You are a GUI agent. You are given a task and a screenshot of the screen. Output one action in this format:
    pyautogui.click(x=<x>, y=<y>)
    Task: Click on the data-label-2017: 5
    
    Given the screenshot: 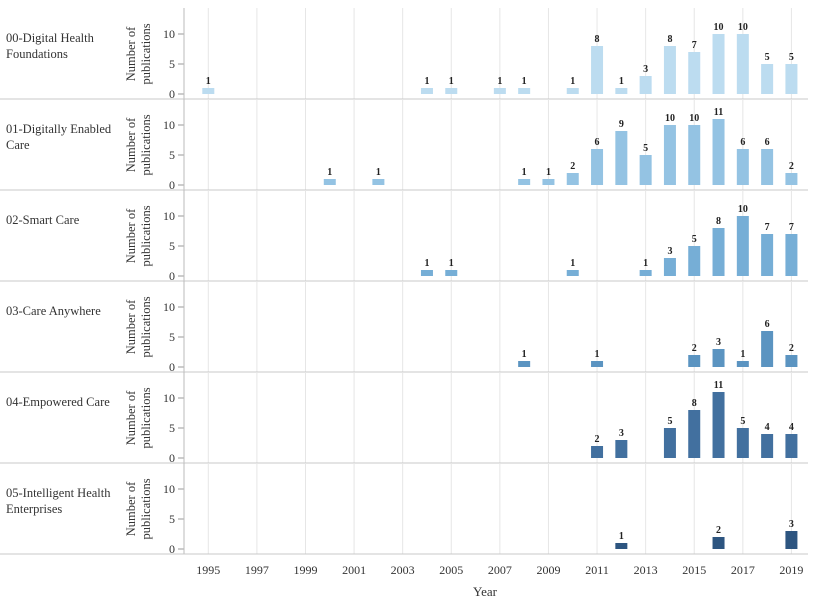 What is the action you would take?
    pyautogui.click(x=742, y=421)
    